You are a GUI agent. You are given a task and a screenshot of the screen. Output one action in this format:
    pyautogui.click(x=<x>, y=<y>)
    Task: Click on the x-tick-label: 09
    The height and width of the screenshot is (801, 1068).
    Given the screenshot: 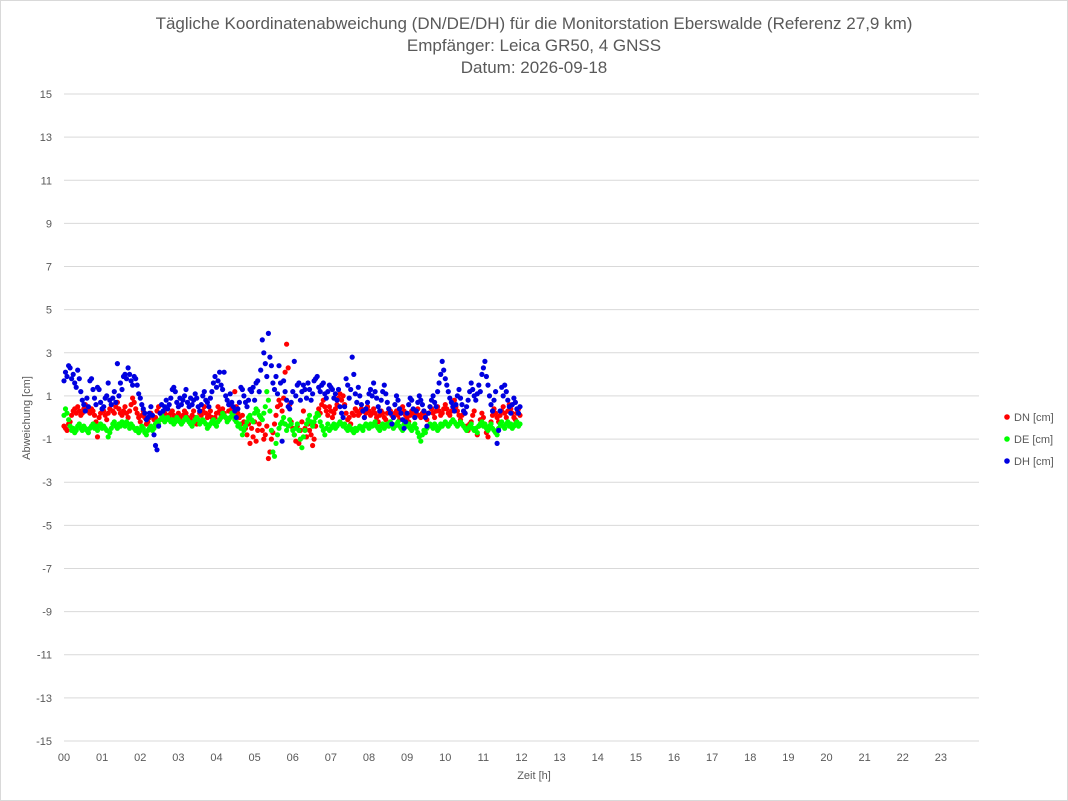 What is the action you would take?
    pyautogui.click(x=407, y=758)
    